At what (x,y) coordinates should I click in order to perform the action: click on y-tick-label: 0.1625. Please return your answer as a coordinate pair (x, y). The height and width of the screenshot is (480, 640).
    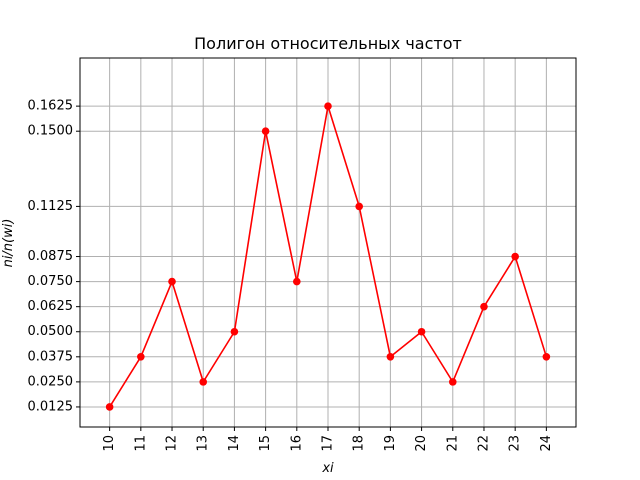
    Looking at the image, I should click on (51, 106).